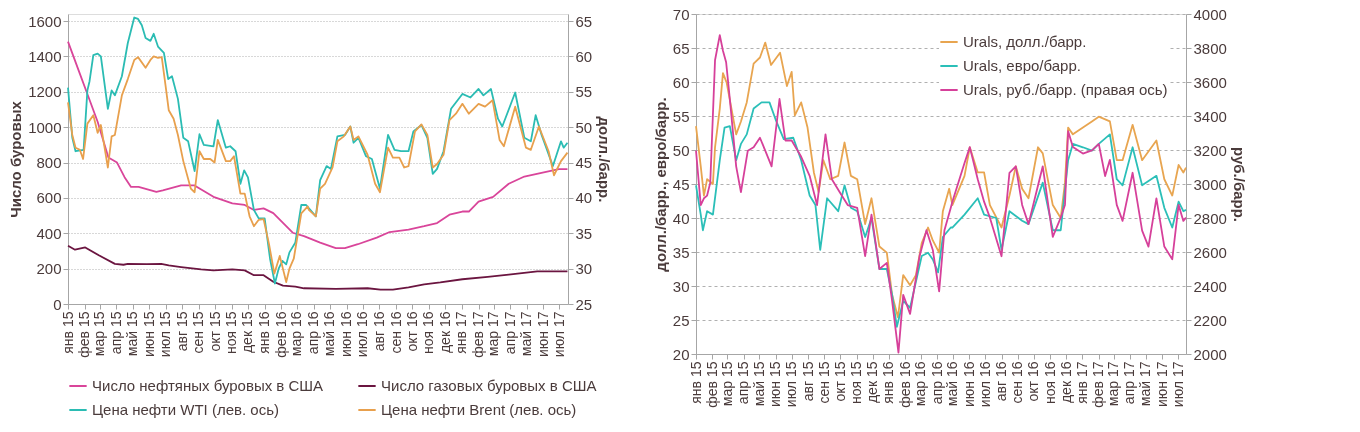 This screenshot has width=1360, height=432. What do you see at coordinates (681, 82) in the screenshot?
I see `y-tick-label: 60` at bounding box center [681, 82].